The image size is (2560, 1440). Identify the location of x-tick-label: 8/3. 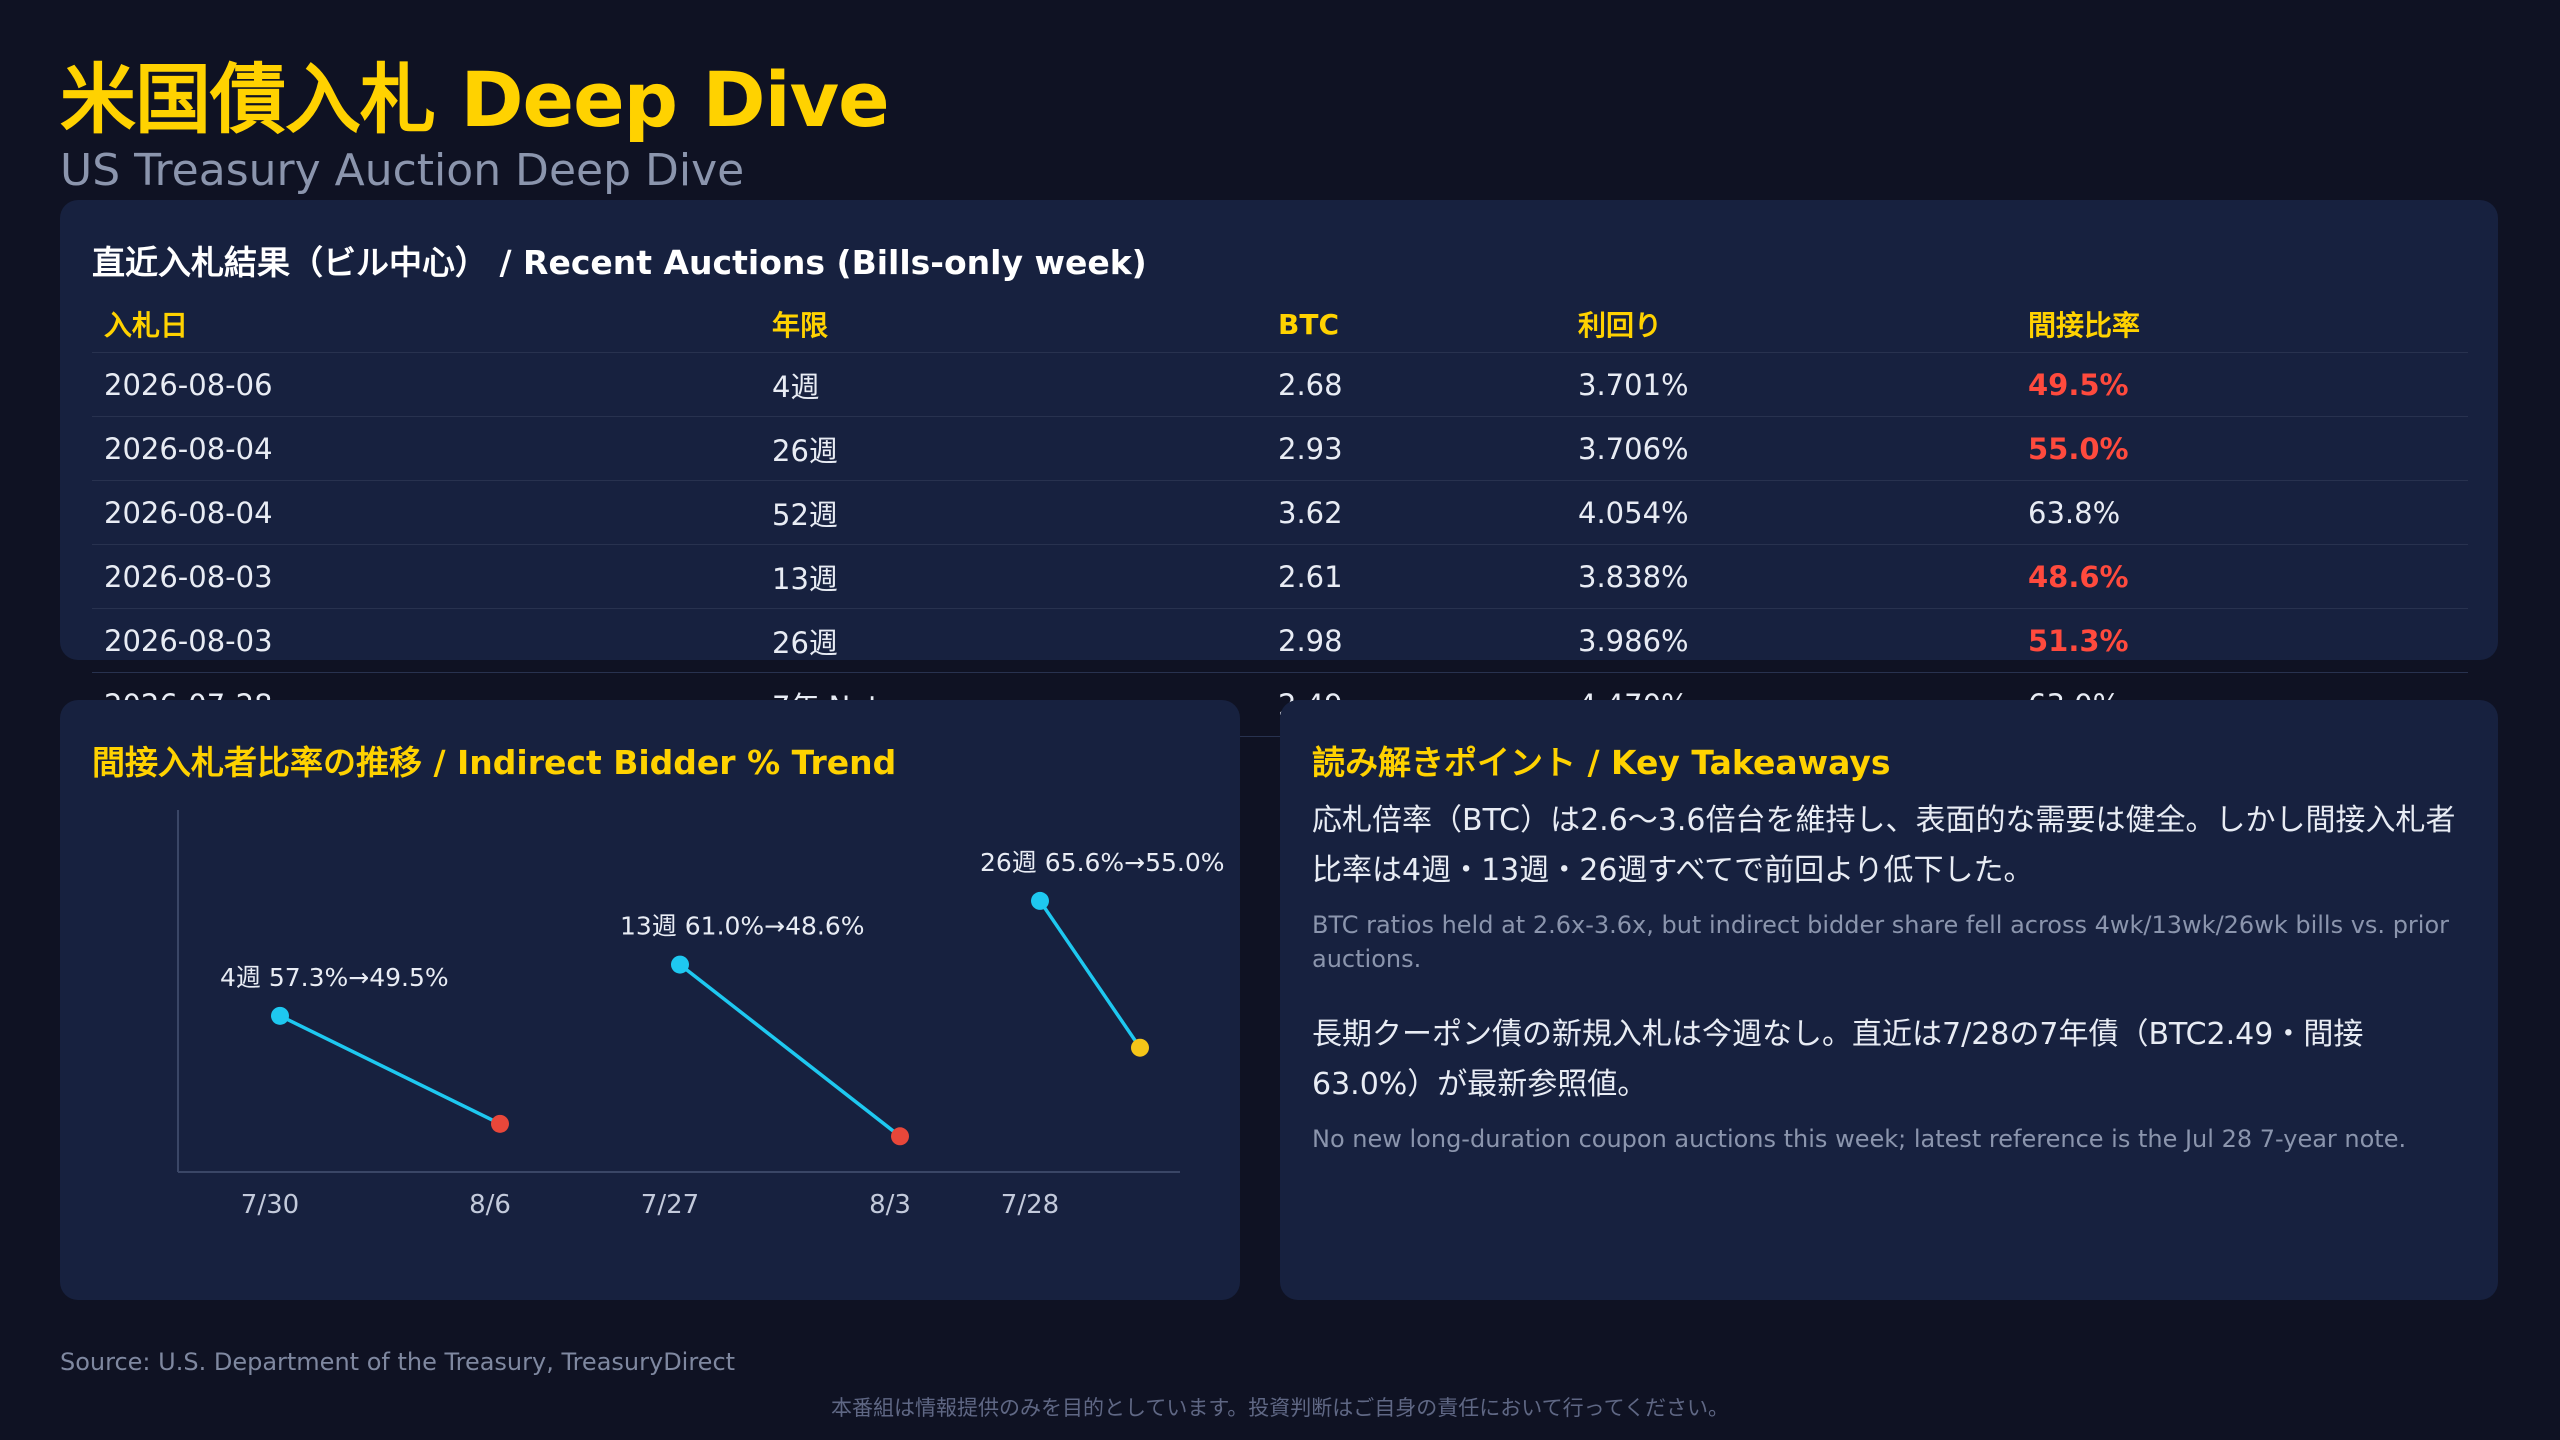
(890, 1205).